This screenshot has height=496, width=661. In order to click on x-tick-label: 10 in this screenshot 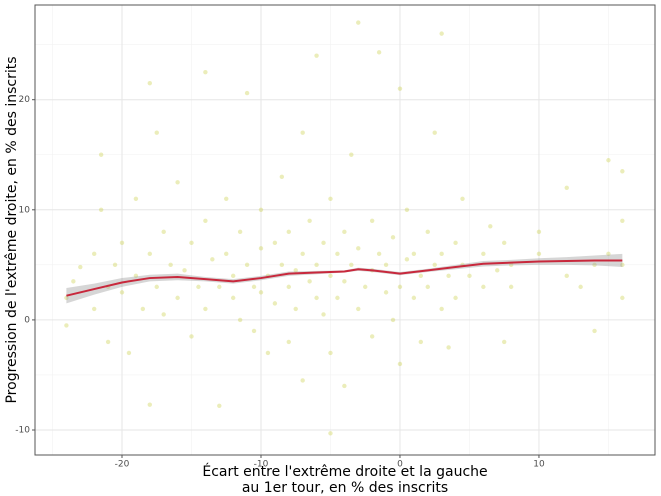, I will do `click(539, 465)`.